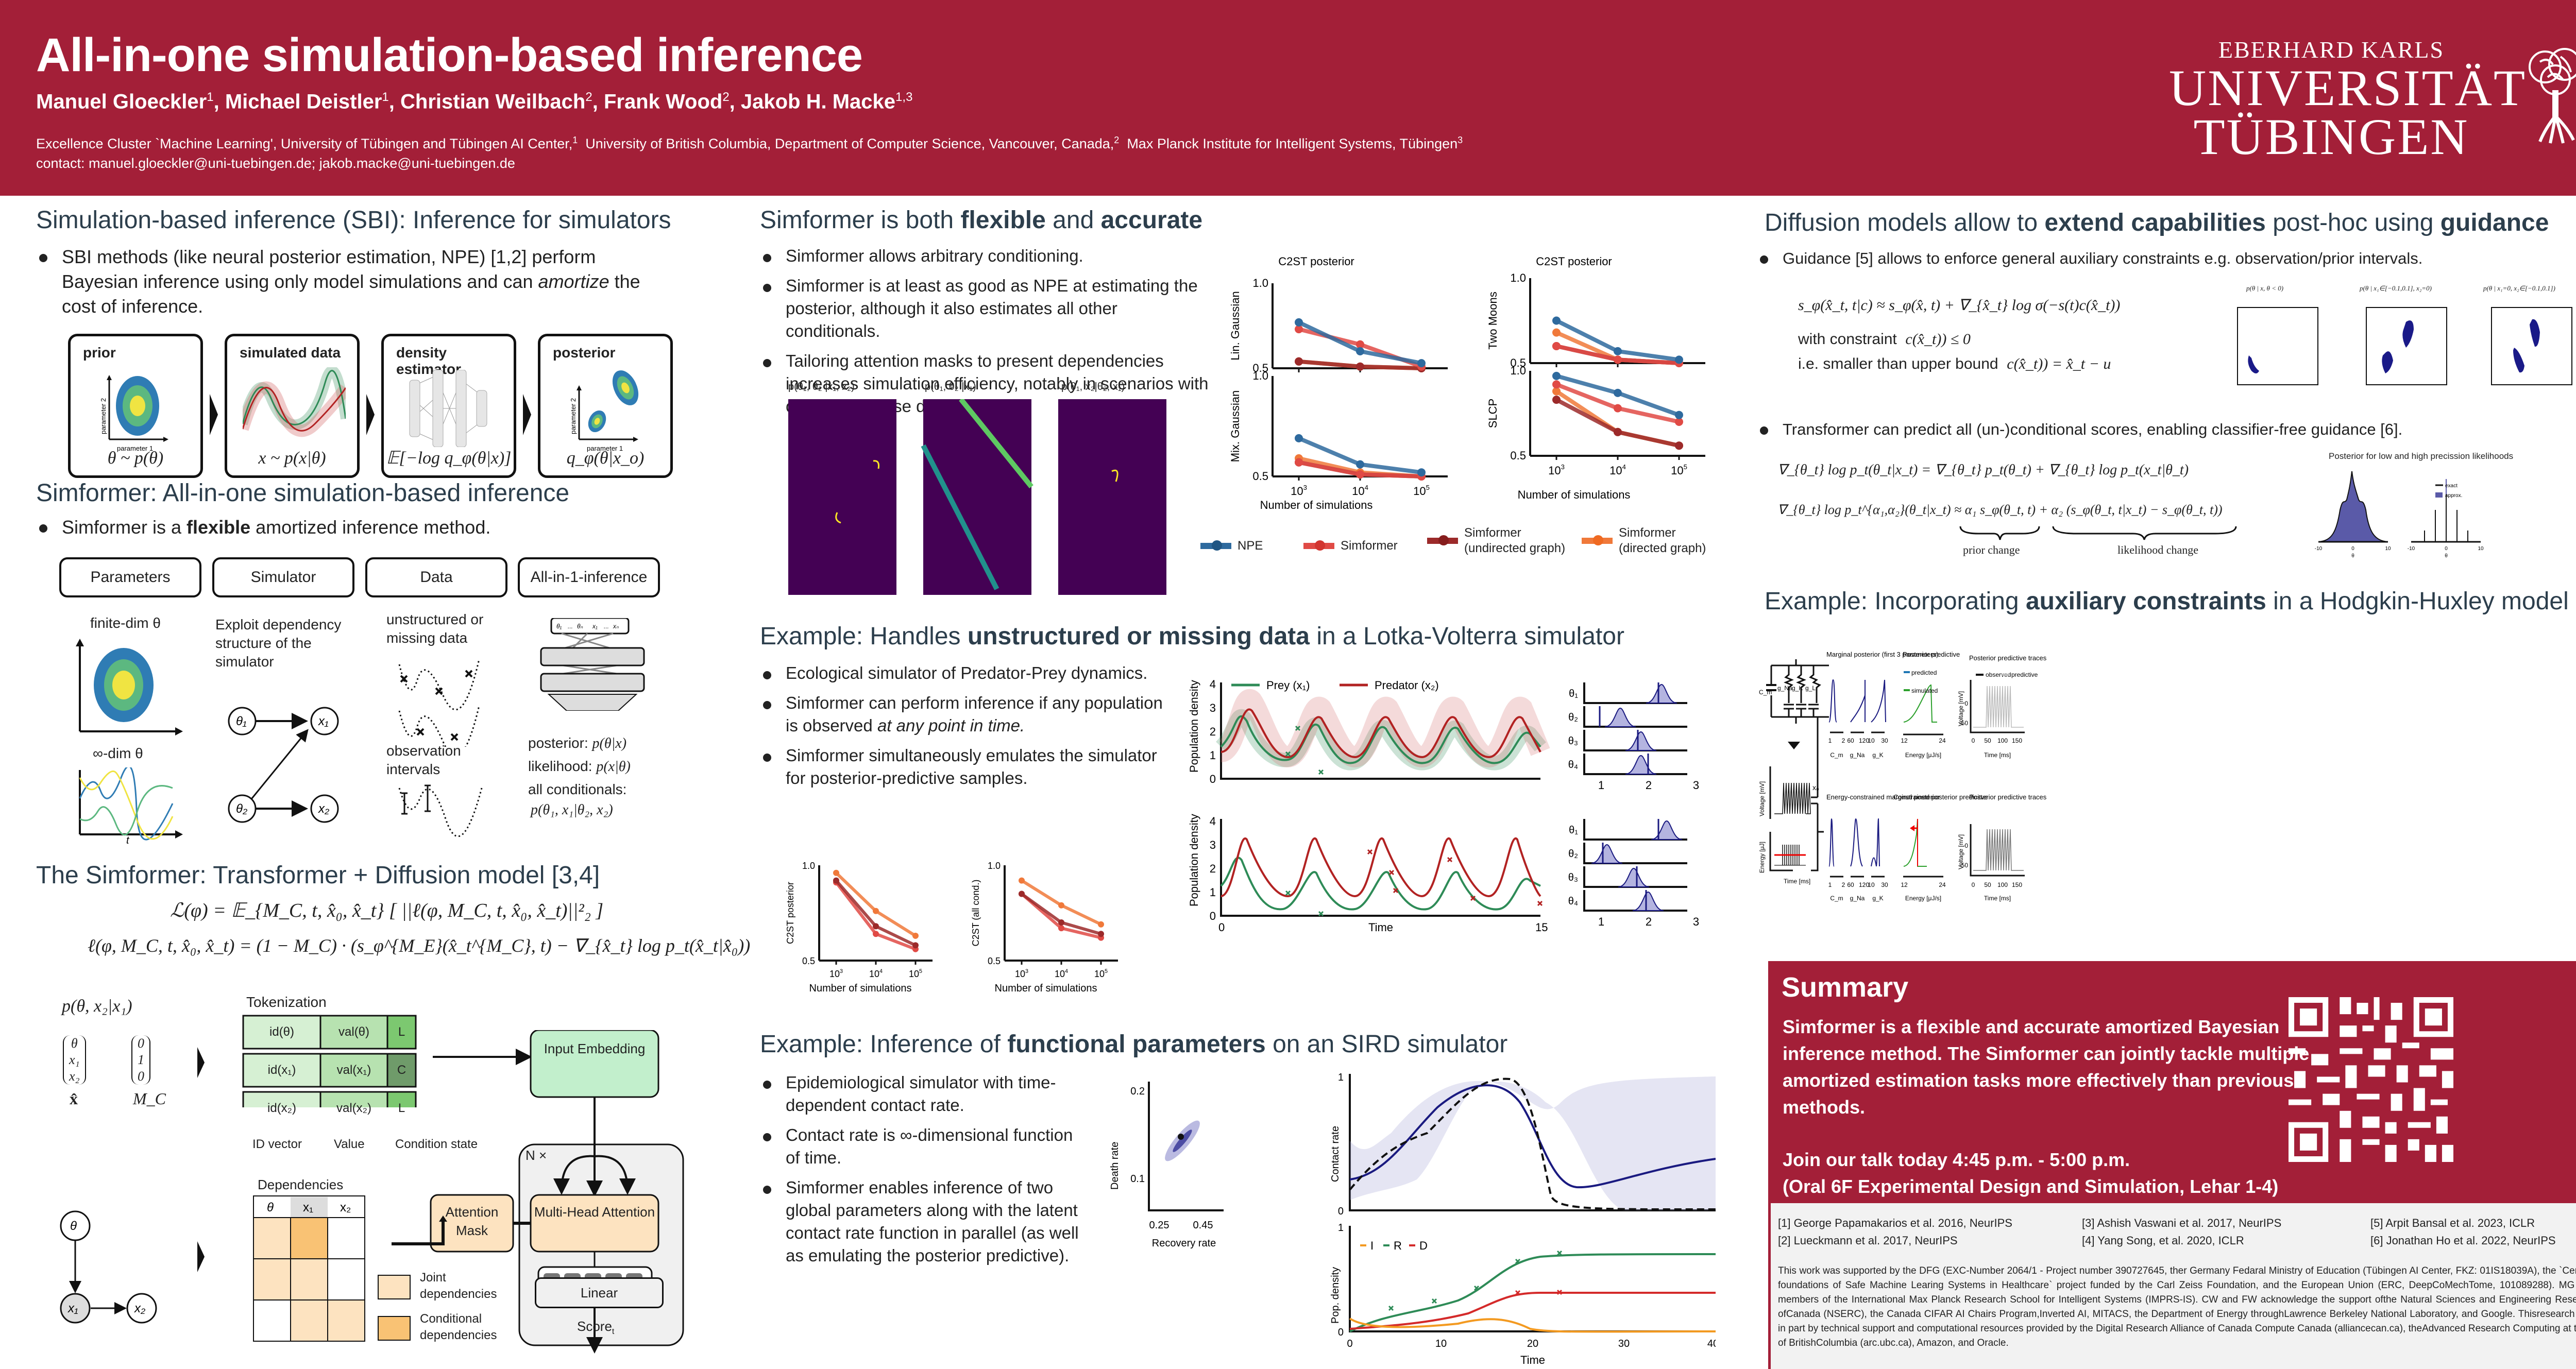  I want to click on likelihood-change-label: likelihood change, so click(2158, 549).